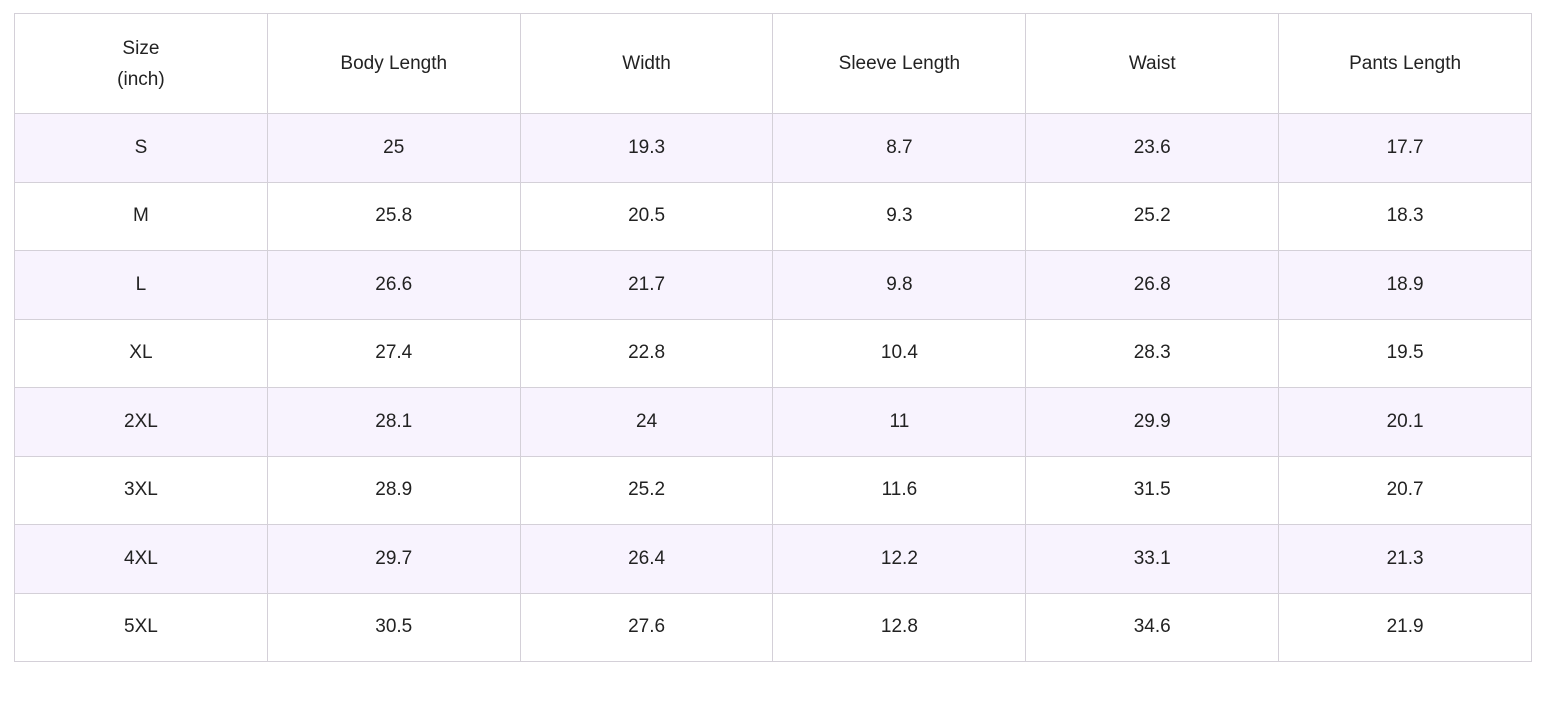 The width and height of the screenshot is (1545, 720). What do you see at coordinates (141, 216) in the screenshot?
I see `cell-size: M` at bounding box center [141, 216].